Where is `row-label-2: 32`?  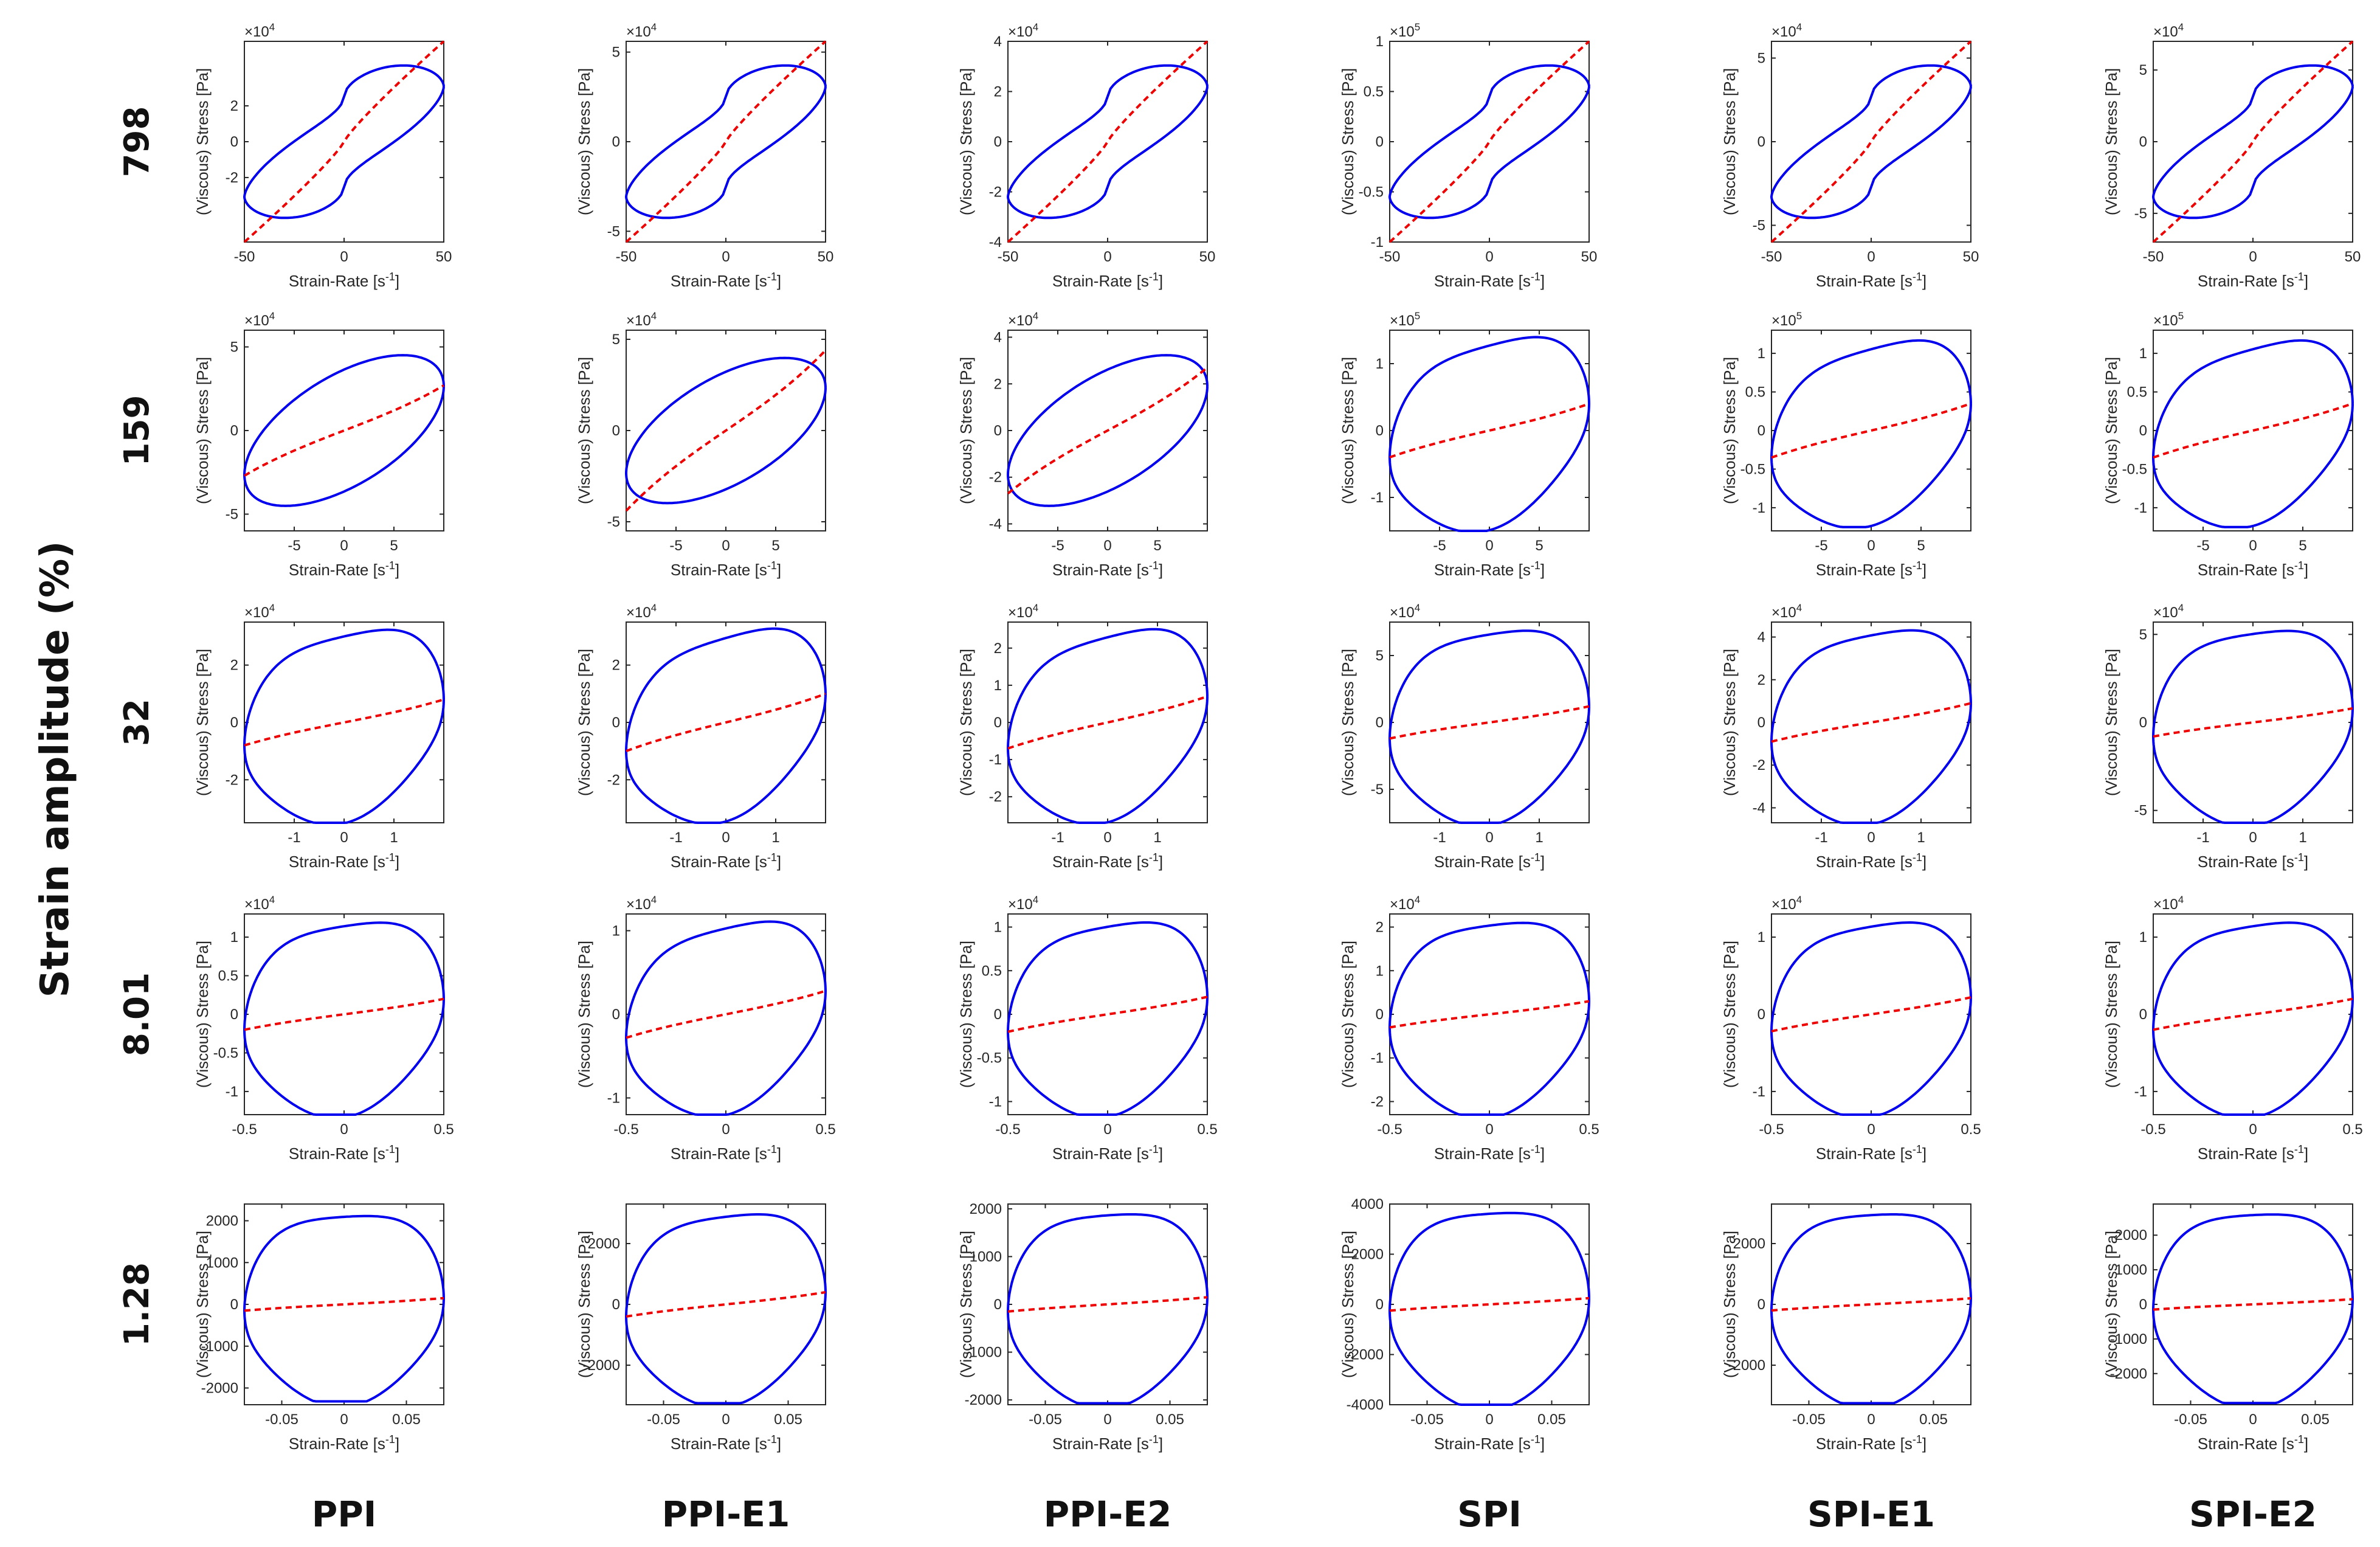
row-label-2: 32 is located at coordinates (137, 722).